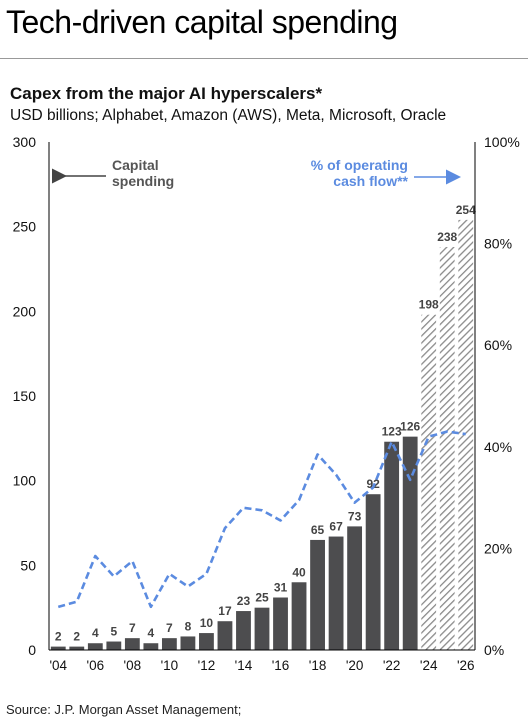 Image resolution: width=528 pixels, height=720 pixels. Describe the element at coordinates (466, 210) in the screenshot. I see `bar-value-label: 254` at that location.